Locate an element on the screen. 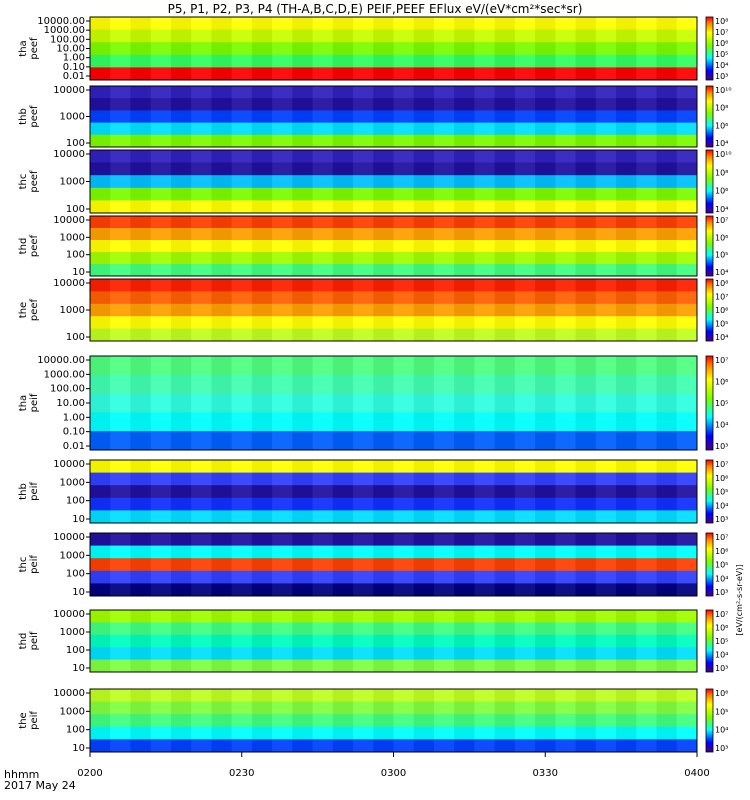 The width and height of the screenshot is (750, 800). x-tick-label: 0300 is located at coordinates (393, 773).